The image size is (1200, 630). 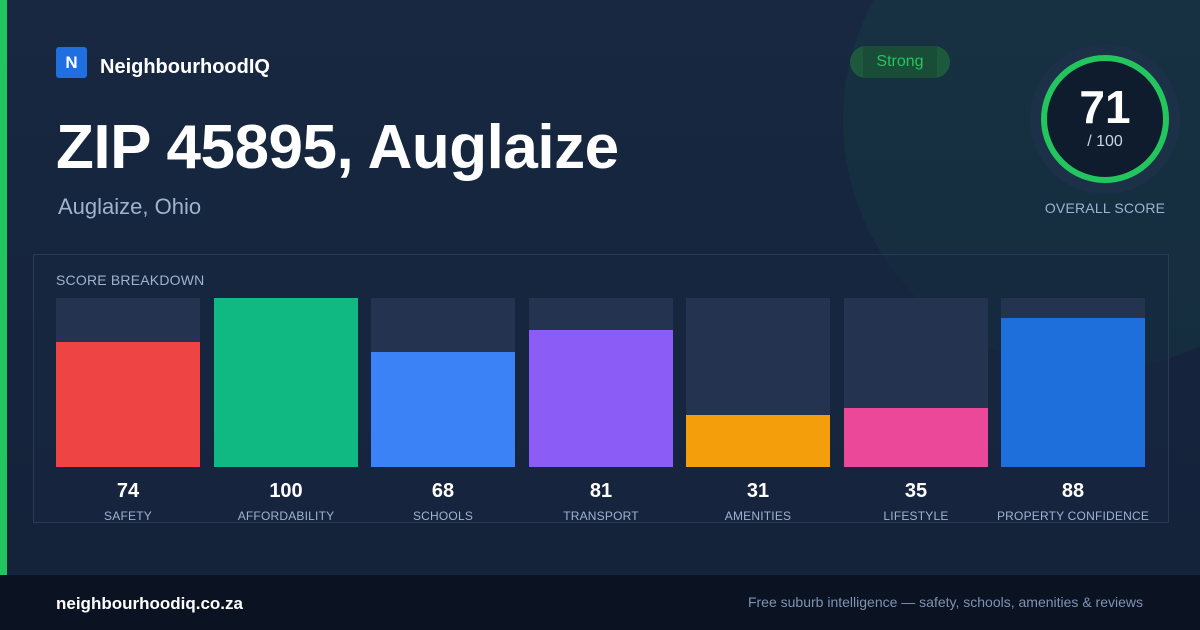 I want to click on bar-value: 35, so click(x=916, y=491).